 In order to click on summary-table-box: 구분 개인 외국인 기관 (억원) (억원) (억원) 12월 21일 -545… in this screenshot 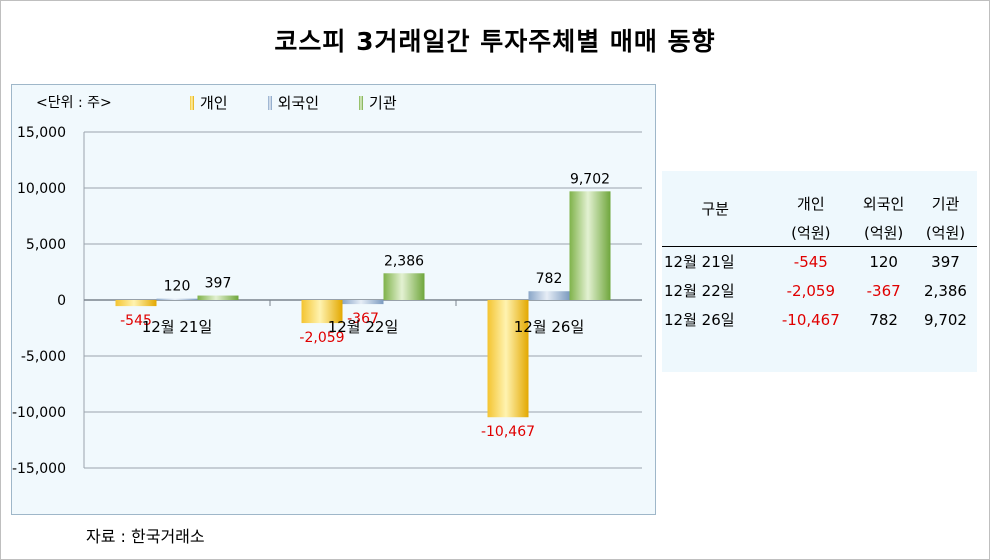, I will do `click(819, 271)`.